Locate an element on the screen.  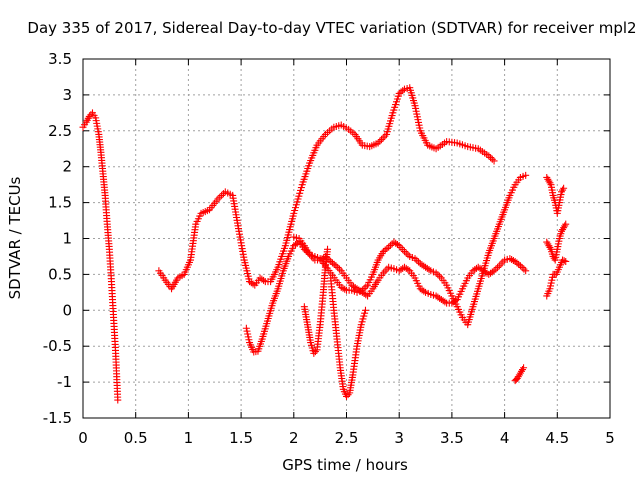
y-axis-label: SDTVAR / TECUs is located at coordinates (15, 237).